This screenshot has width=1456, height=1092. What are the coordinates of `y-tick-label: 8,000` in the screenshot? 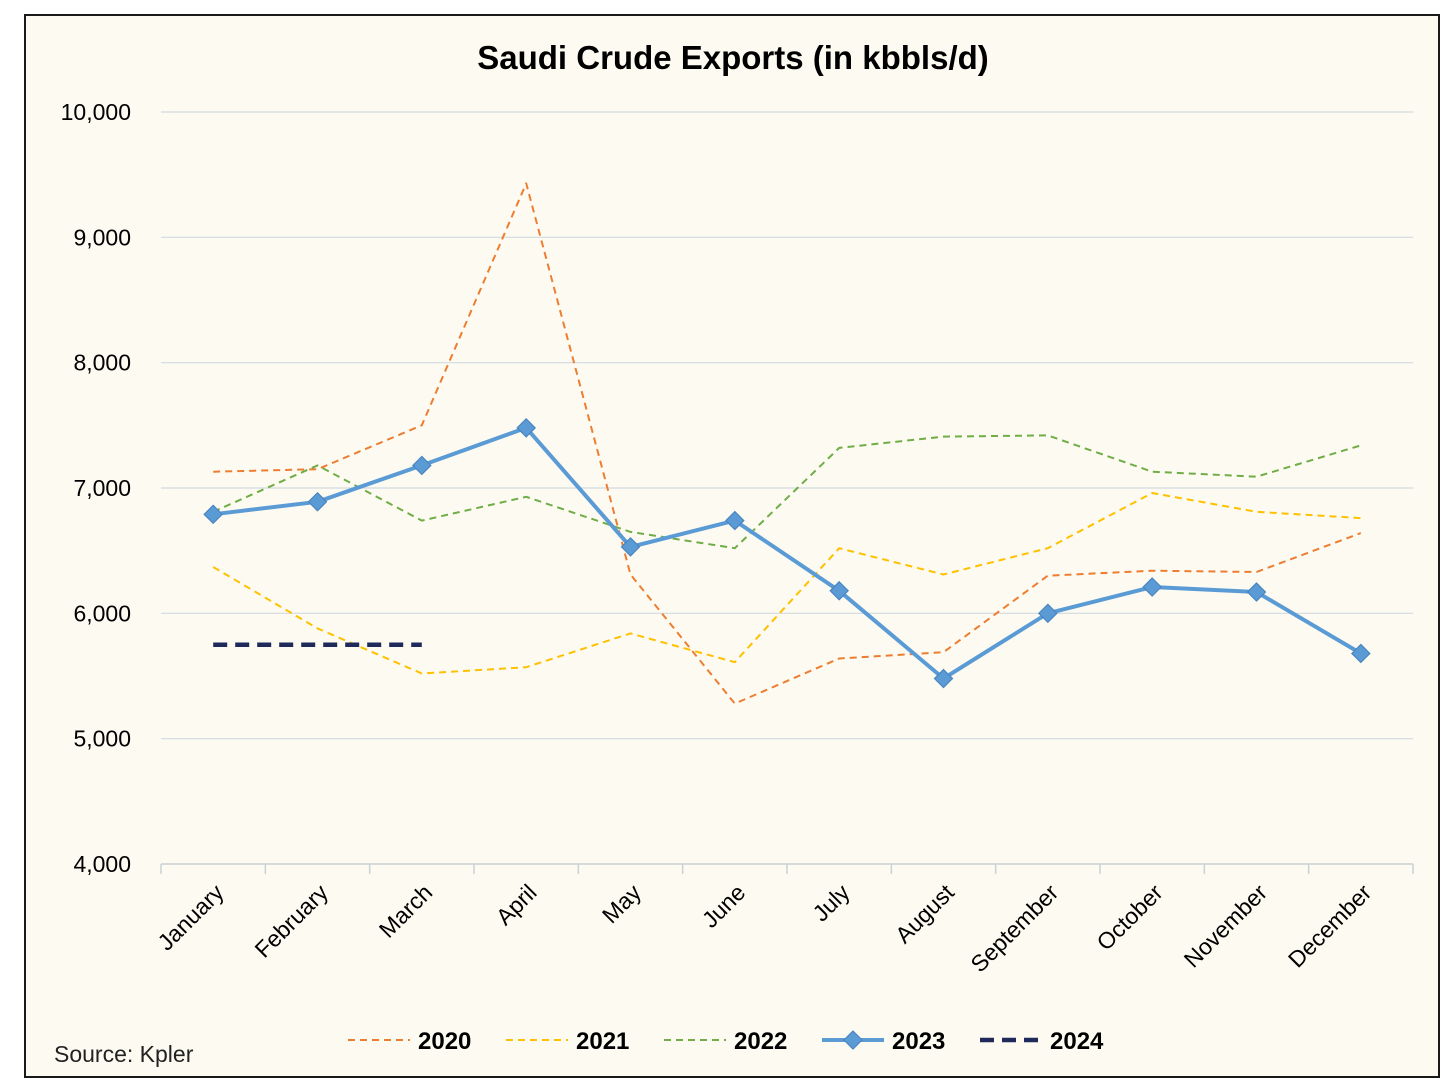 It's located at (102, 363).